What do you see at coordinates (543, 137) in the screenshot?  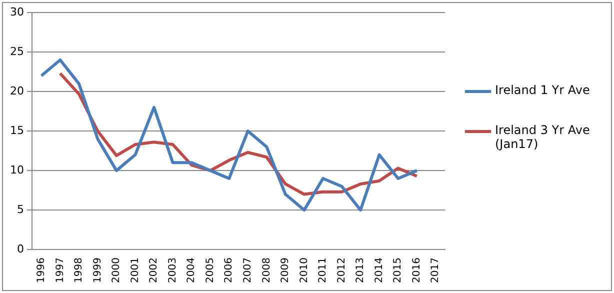 I see `legend-label: Ireland 3 Yr Ave (Jan17)` at bounding box center [543, 137].